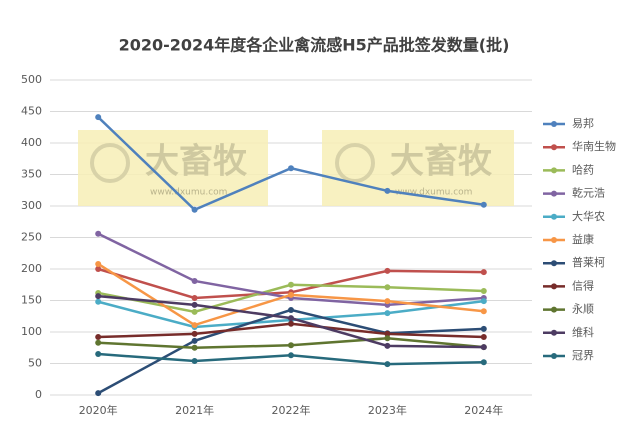  I want to click on y-tick-label: 350, so click(31, 174).